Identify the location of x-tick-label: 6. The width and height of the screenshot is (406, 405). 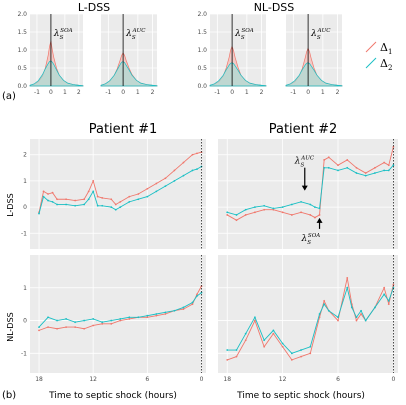
(147, 379).